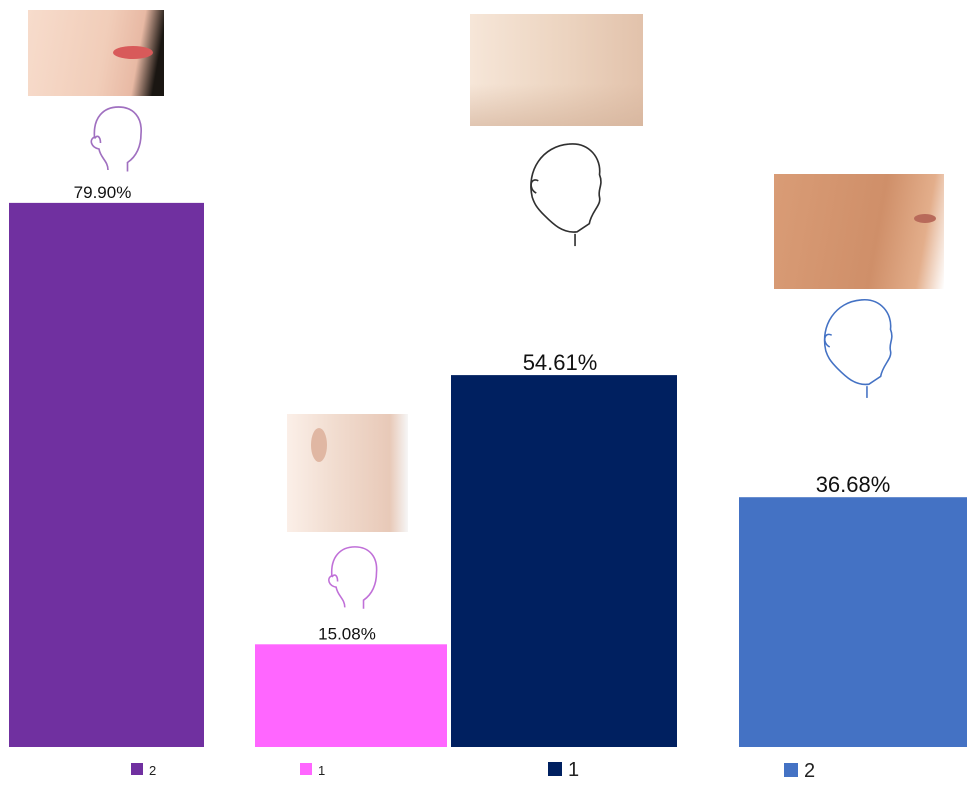 The image size is (970, 786). What do you see at coordinates (556, 105) in the screenshot?
I see `jaw-shadow` at bounding box center [556, 105].